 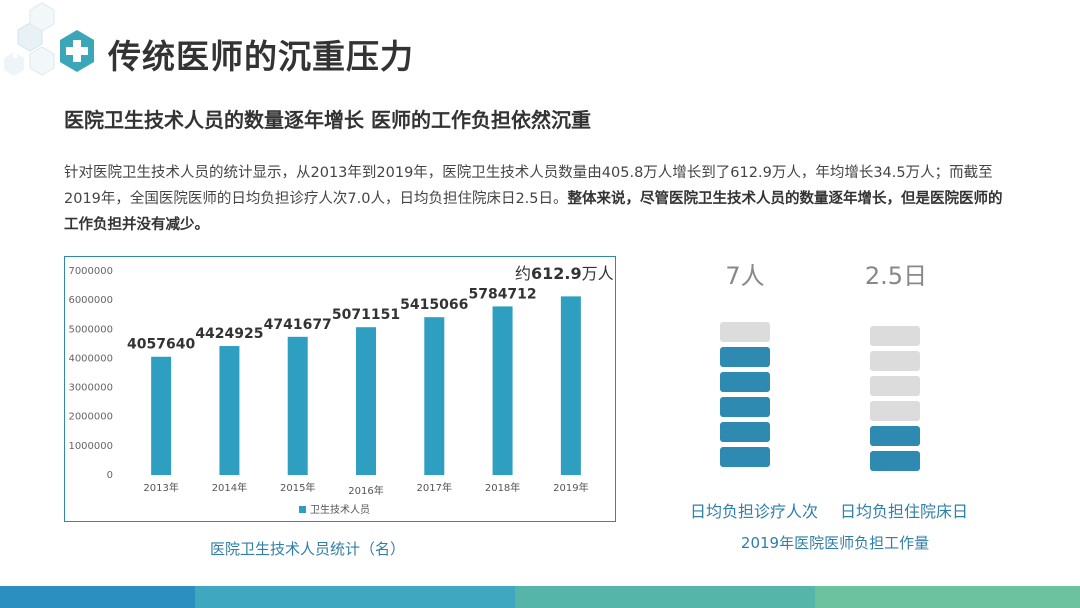 I want to click on y-tick-label: 3000000, so click(x=90, y=388).